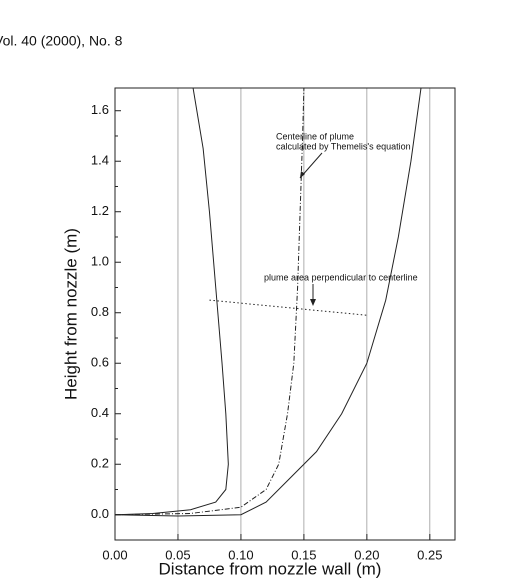 This screenshot has height=580, width=506. I want to click on annotation: calculated by Themelis's equation, so click(343, 146).